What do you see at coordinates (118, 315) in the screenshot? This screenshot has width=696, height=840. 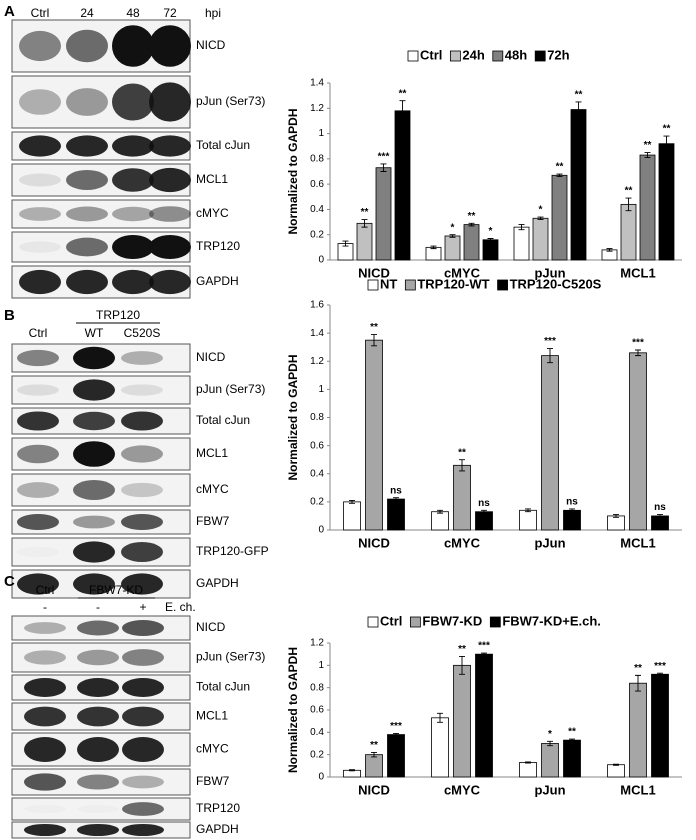 I see `group-label: TRP120` at bounding box center [118, 315].